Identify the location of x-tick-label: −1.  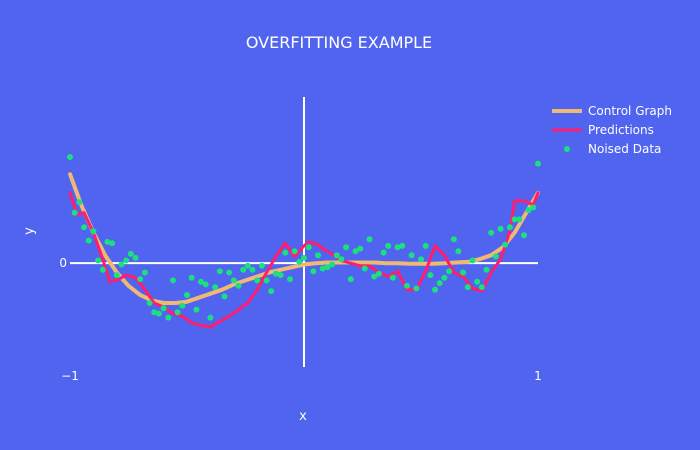
(70, 376).